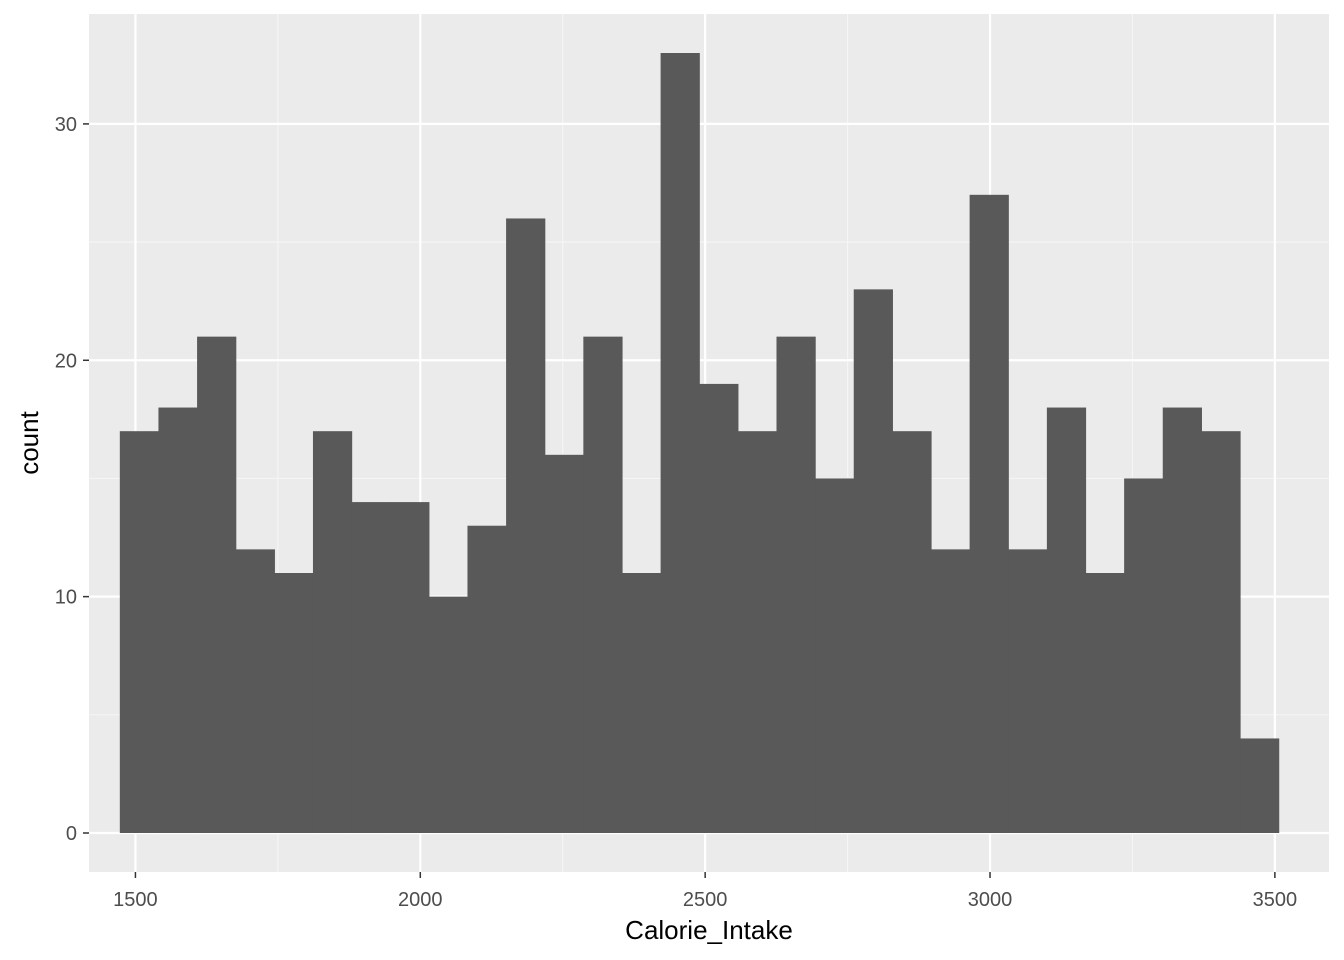 This screenshot has height=960, width=1344. Describe the element at coordinates (29, 442) in the screenshot. I see `y-axis-title: count` at that location.